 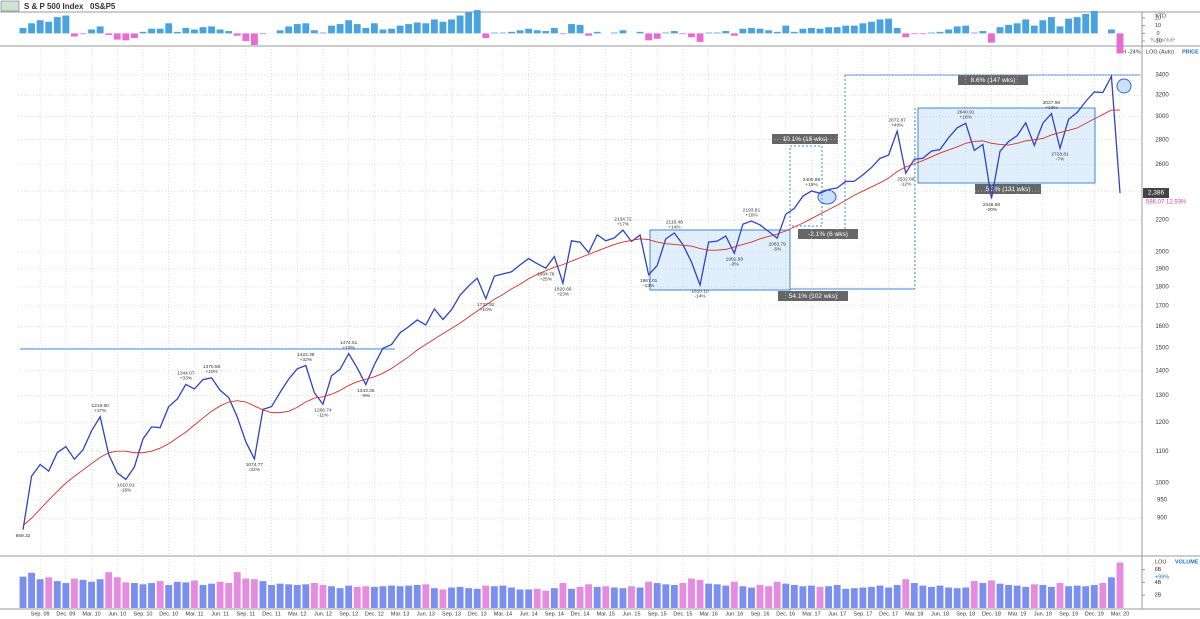 What do you see at coordinates (1158, 42) in the screenshot?
I see `y-tick-label: -10` at bounding box center [1158, 42].